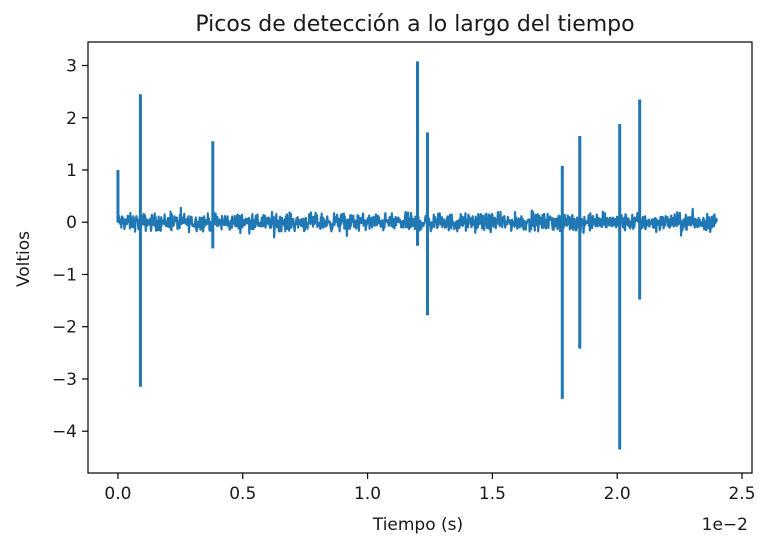 The width and height of the screenshot is (758, 540). Describe the element at coordinates (617, 494) in the screenshot. I see `x-tick-label: 2.0` at that location.